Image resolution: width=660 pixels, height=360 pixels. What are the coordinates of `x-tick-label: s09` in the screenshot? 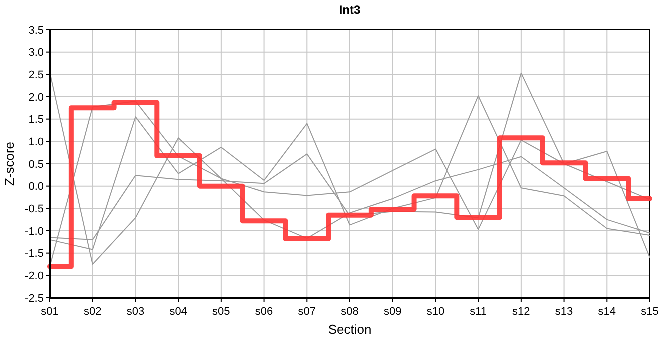 It's located at (393, 312).